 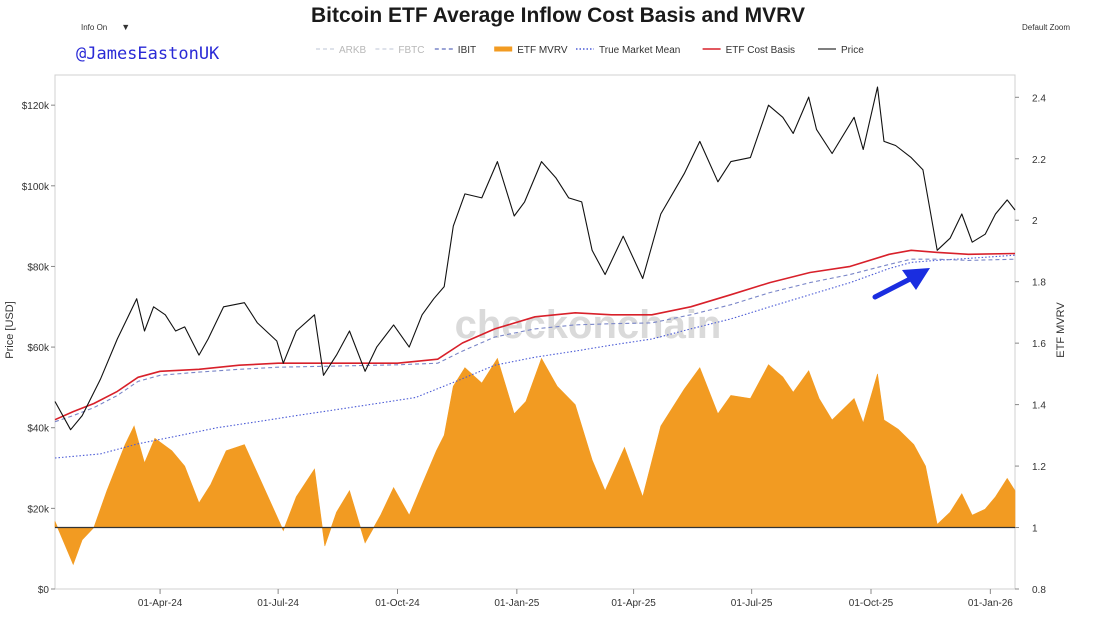 I want to click on y2-tick-label: 2.2, so click(x=1039, y=160).